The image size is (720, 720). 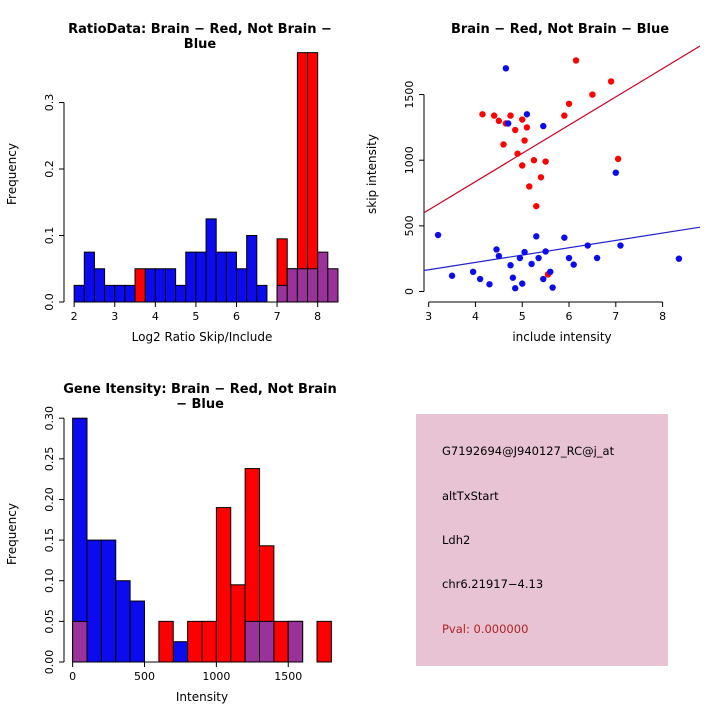 I want to click on intensity-scatter-title: Brain − Red, Not Brain − Blue, so click(x=560, y=29).